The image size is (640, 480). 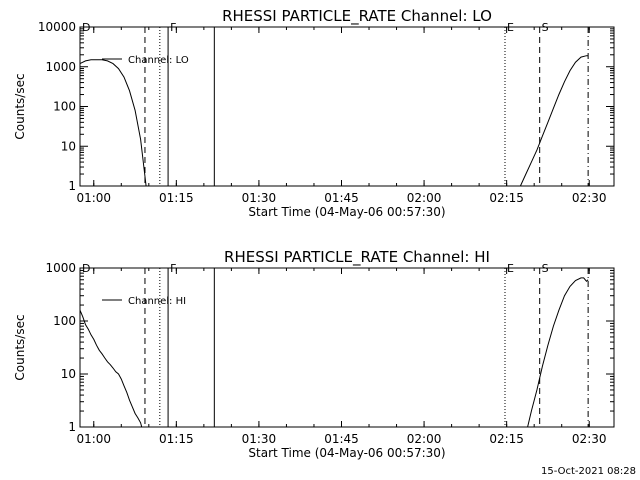 What do you see at coordinates (176, 198) in the screenshot?
I see `lo-x-tick-label: 01:15` at bounding box center [176, 198].